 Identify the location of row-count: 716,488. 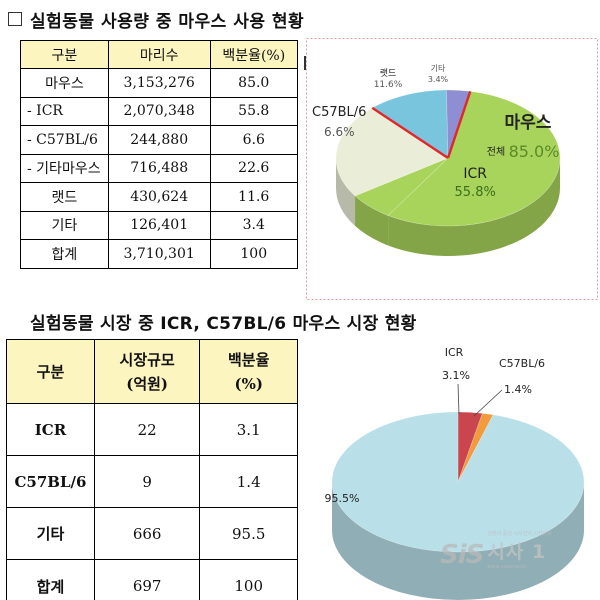
(159, 168).